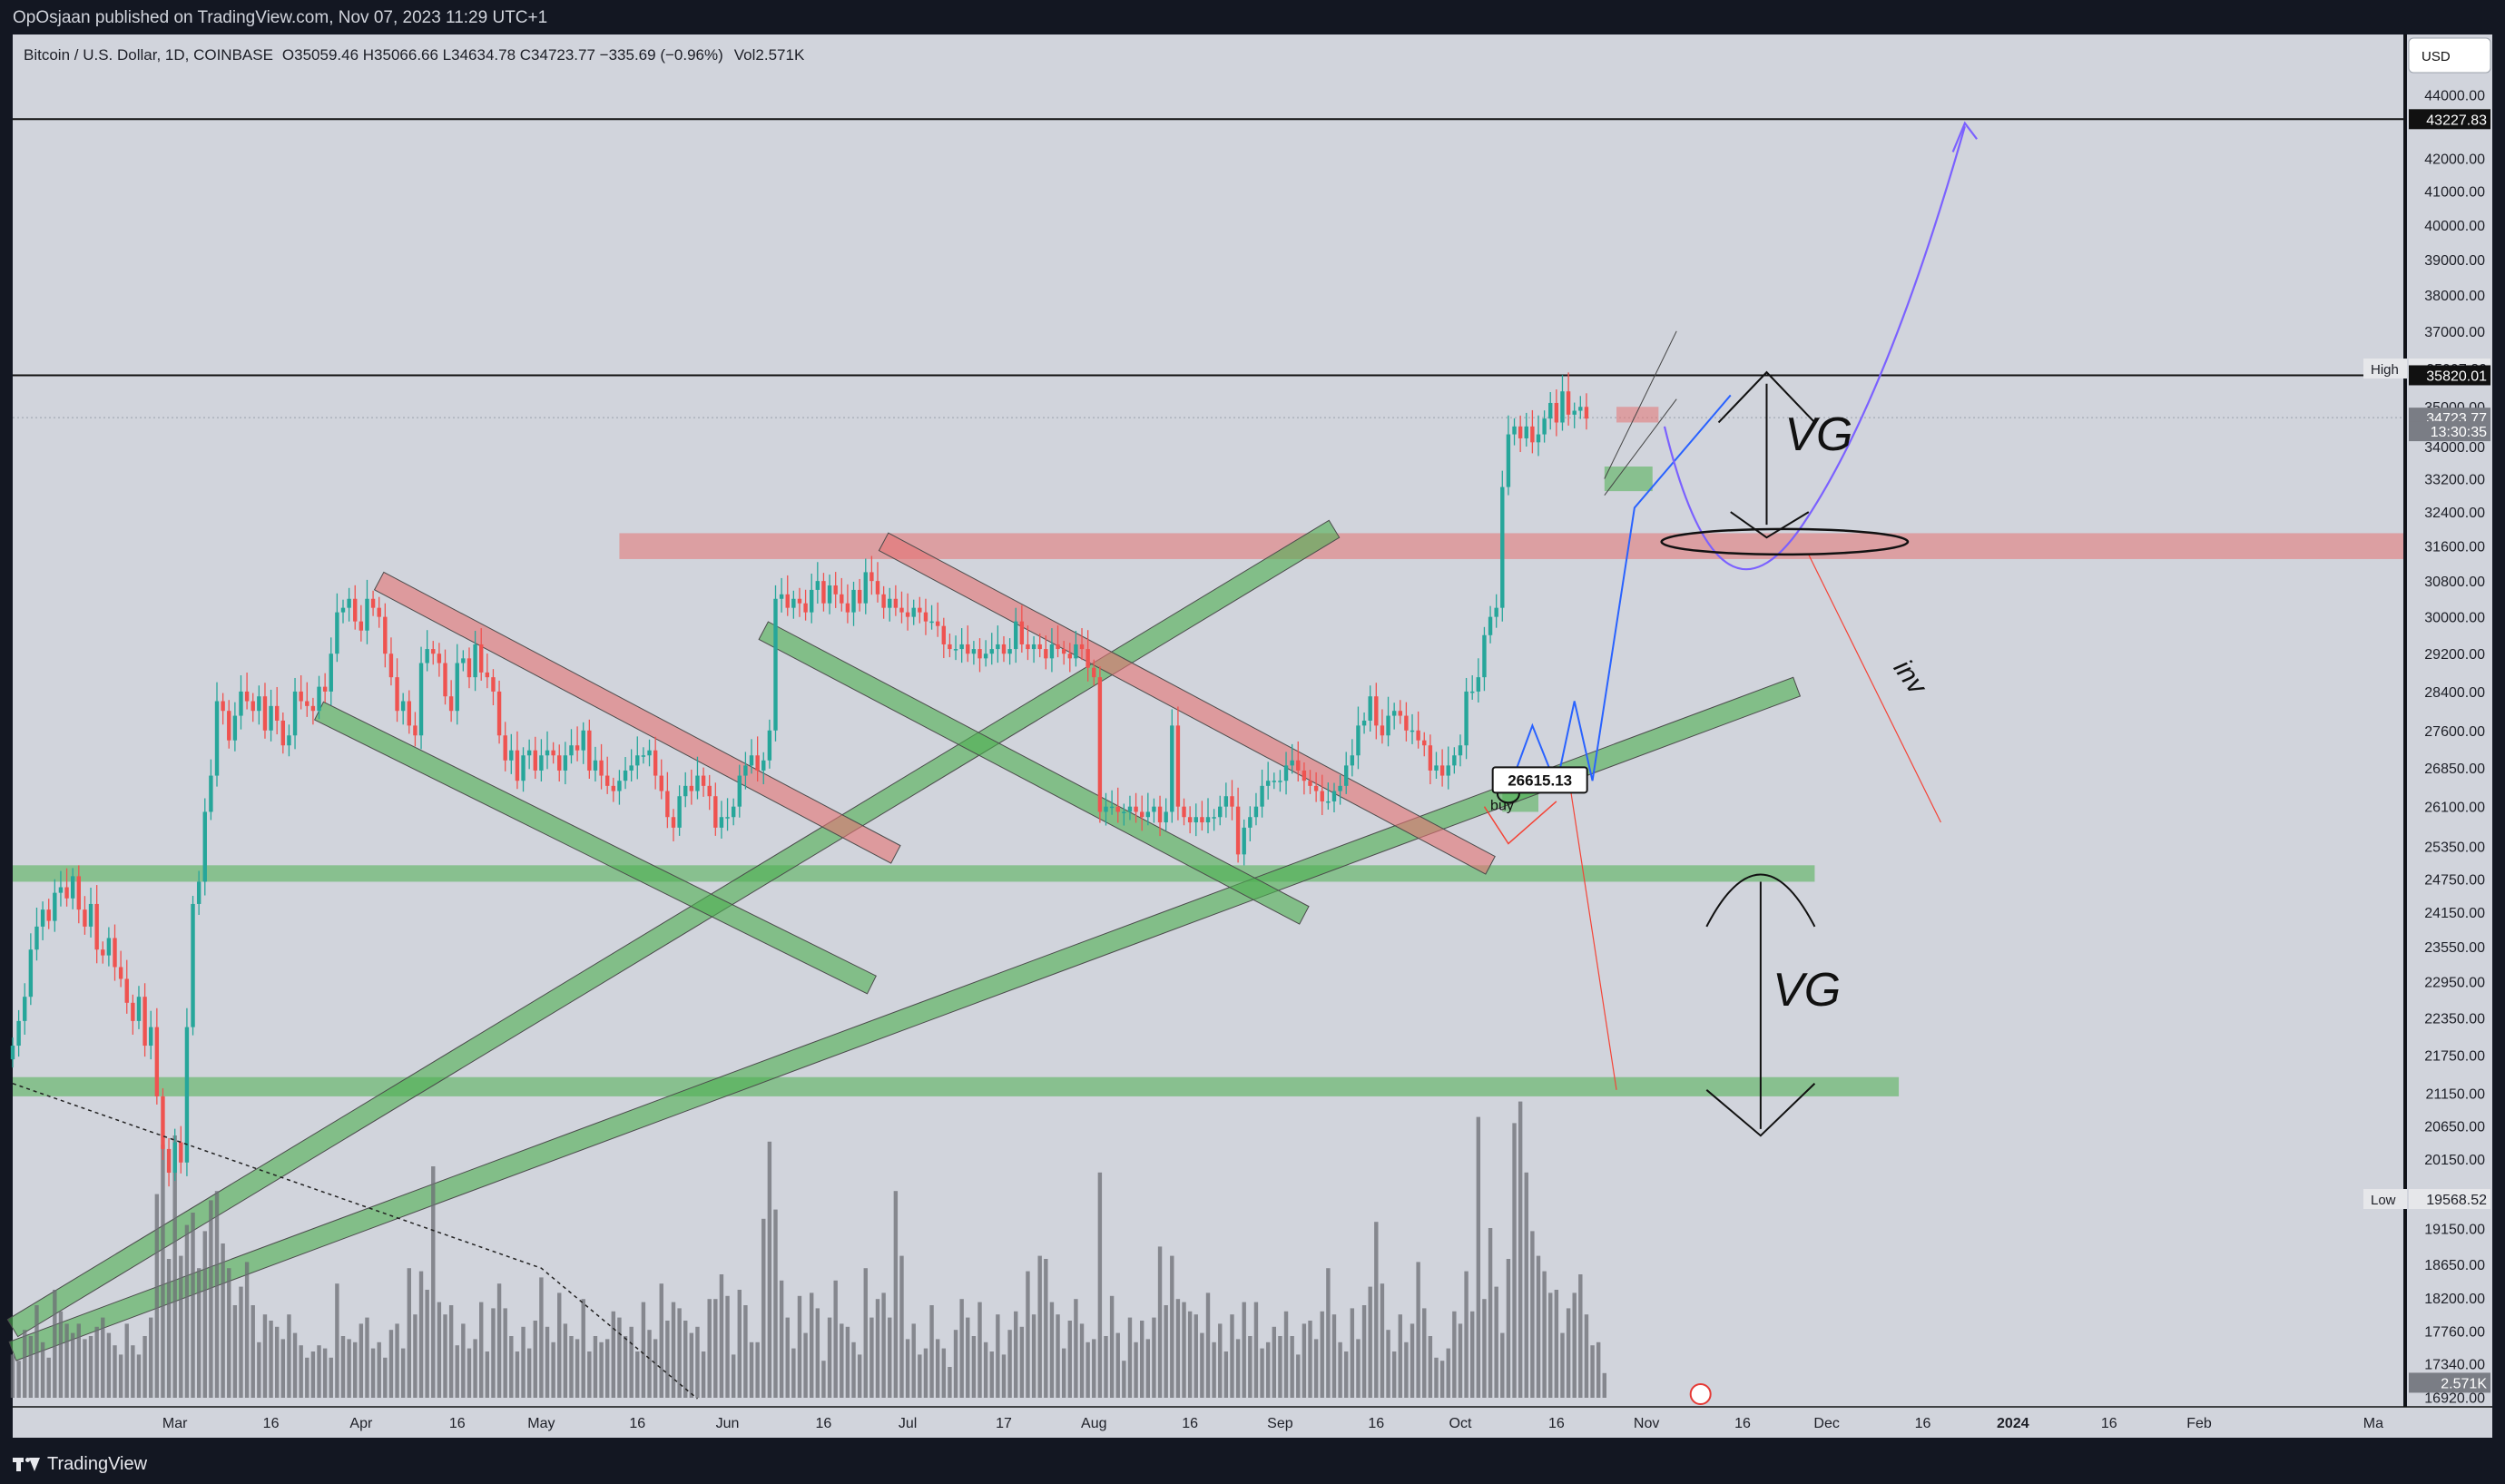 This screenshot has height=1484, width=2505. I want to click on projection-red-line-down, so click(1592, 932).